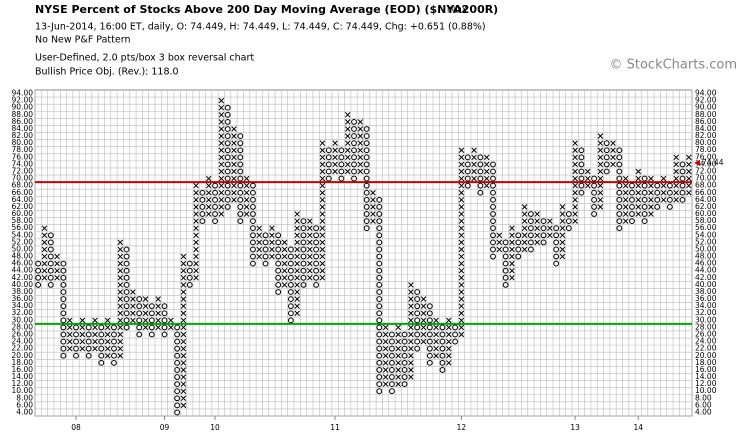 The height and width of the screenshot is (444, 745). What do you see at coordinates (23, 100) in the screenshot?
I see `y-tick-label: 92.00` at bounding box center [23, 100].